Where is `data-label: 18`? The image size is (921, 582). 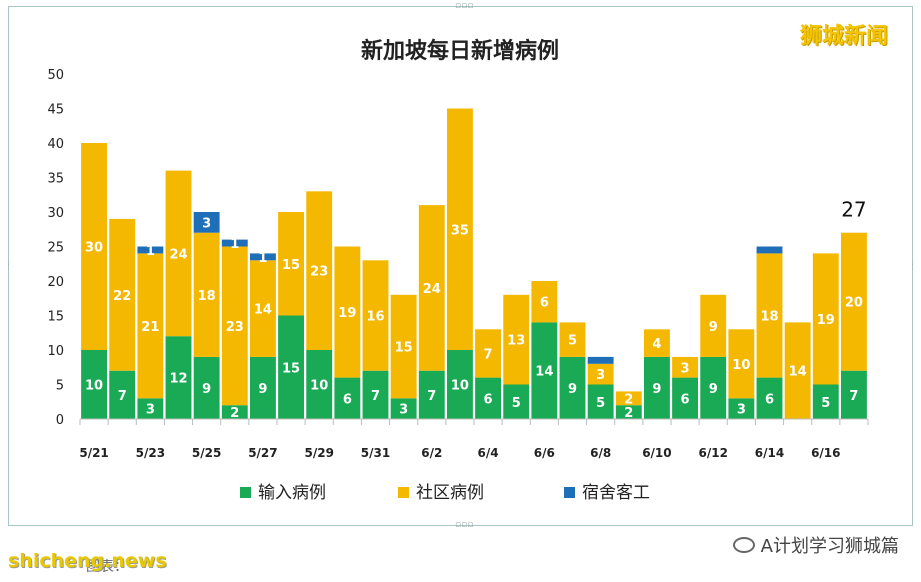 data-label: 18 is located at coordinates (207, 296).